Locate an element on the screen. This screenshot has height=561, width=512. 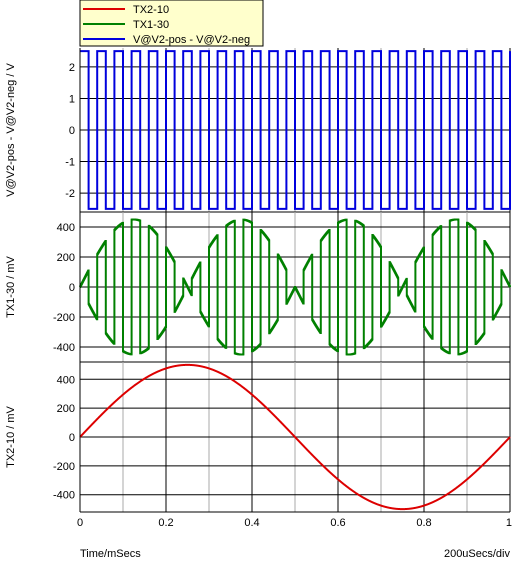
x-tick-label: 0 is located at coordinates (80, 523).